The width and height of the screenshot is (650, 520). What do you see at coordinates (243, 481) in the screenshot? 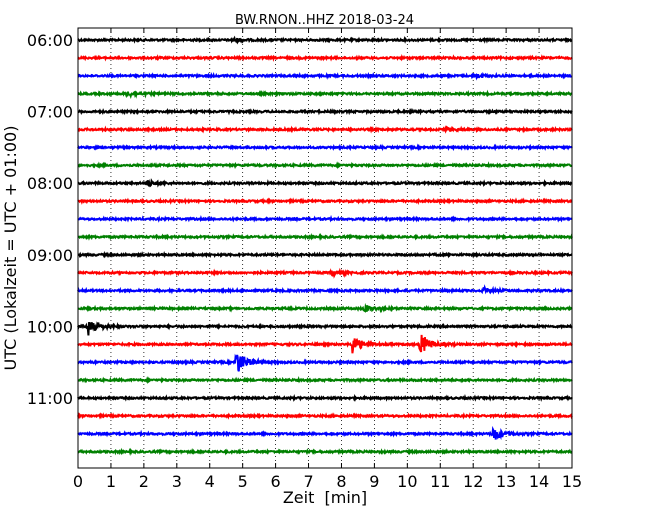
I see `x-tick-label: 5` at bounding box center [243, 481].